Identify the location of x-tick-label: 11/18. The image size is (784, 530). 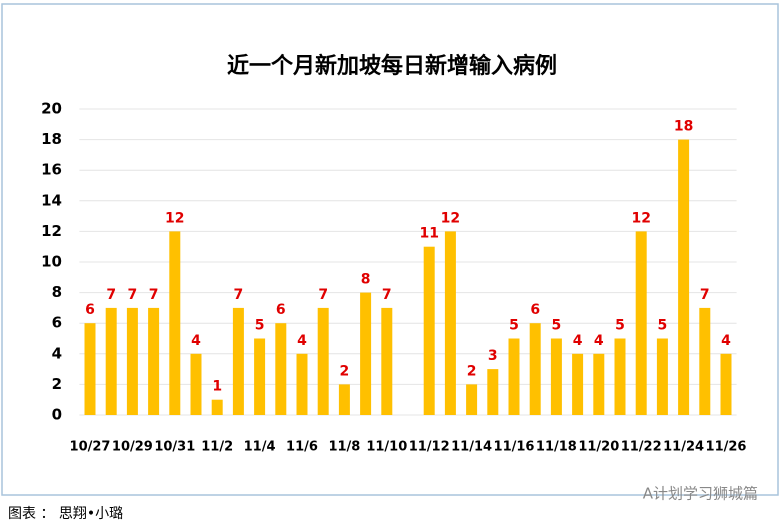
(556, 447).